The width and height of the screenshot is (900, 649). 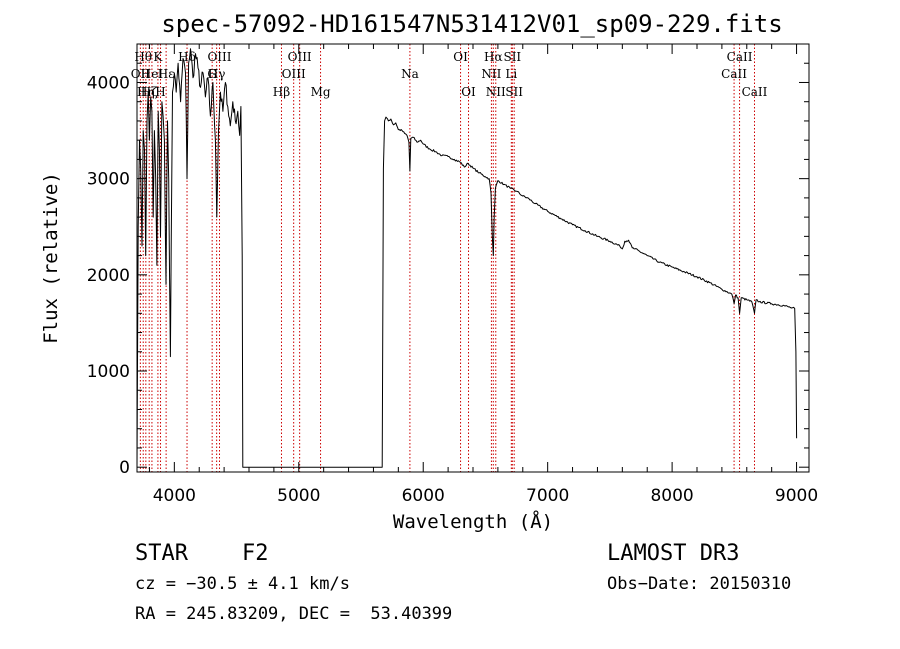 What do you see at coordinates (423, 496) in the screenshot?
I see `x-tick-label-2: 6000` at bounding box center [423, 496].